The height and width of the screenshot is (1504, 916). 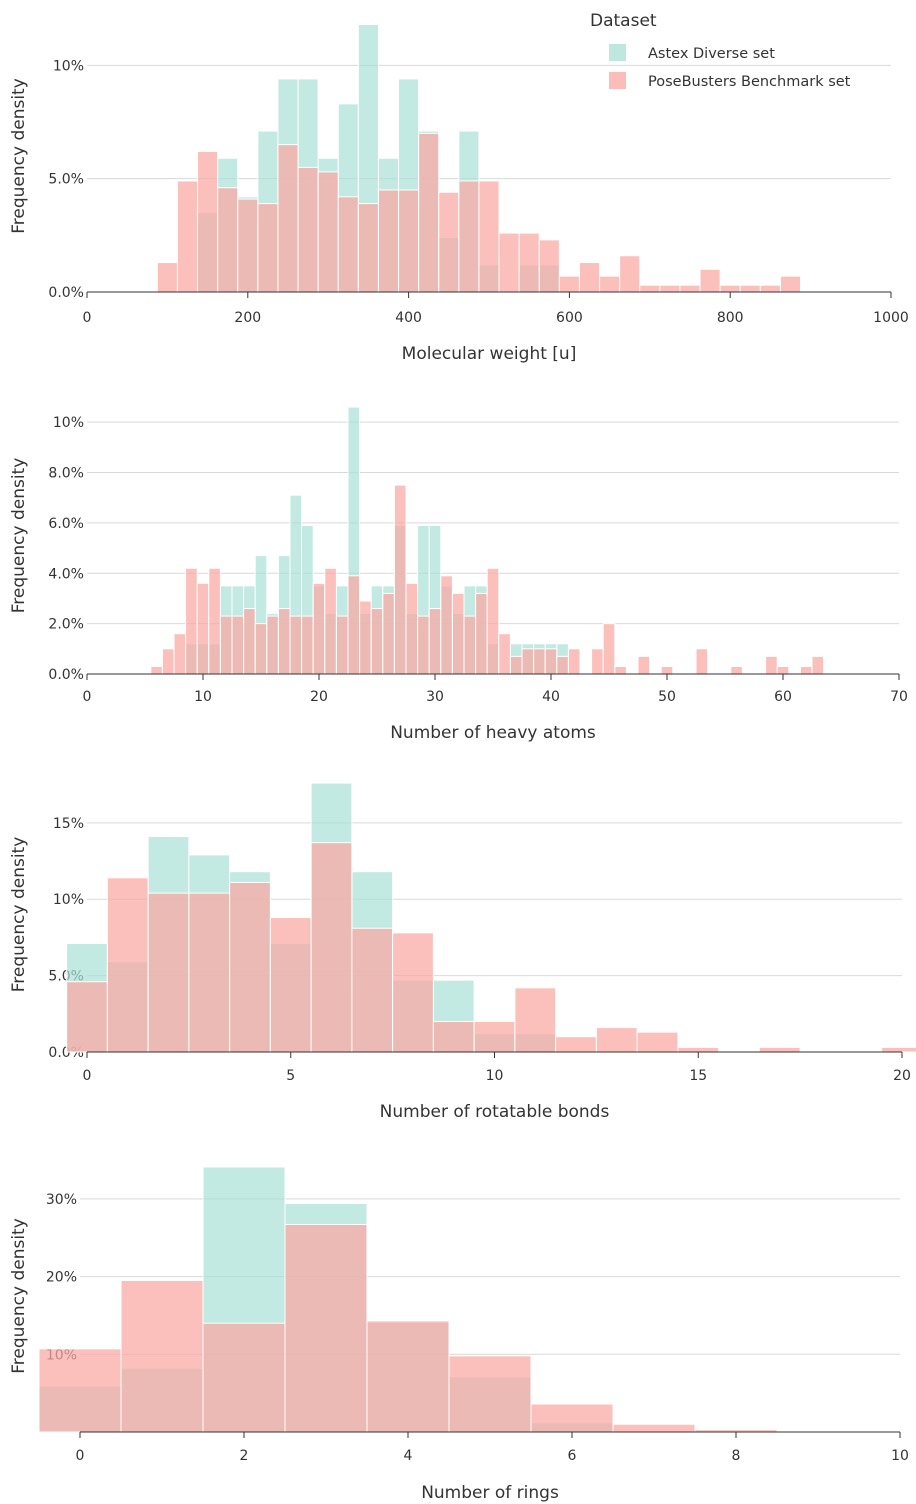 What do you see at coordinates (617, 80) in the screenshot?
I see `legend-swatch-posebusters` at bounding box center [617, 80].